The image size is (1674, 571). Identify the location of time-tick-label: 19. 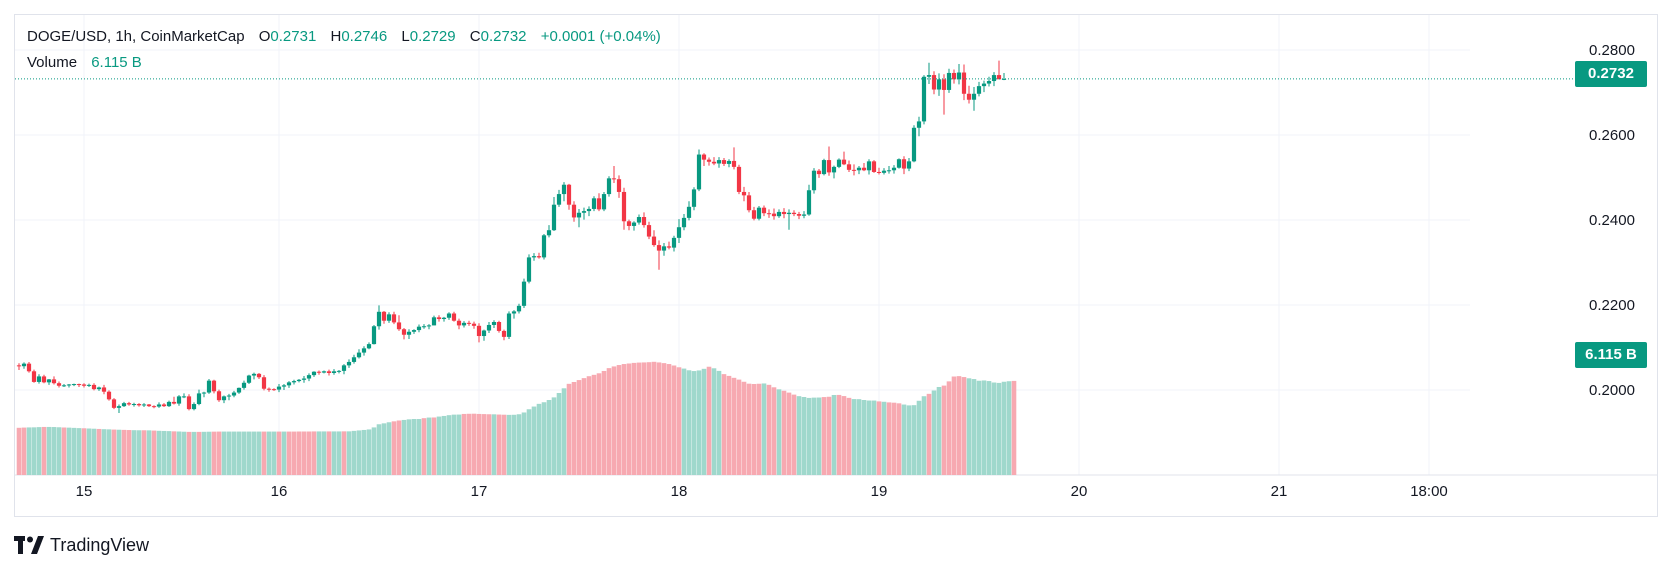
(879, 491).